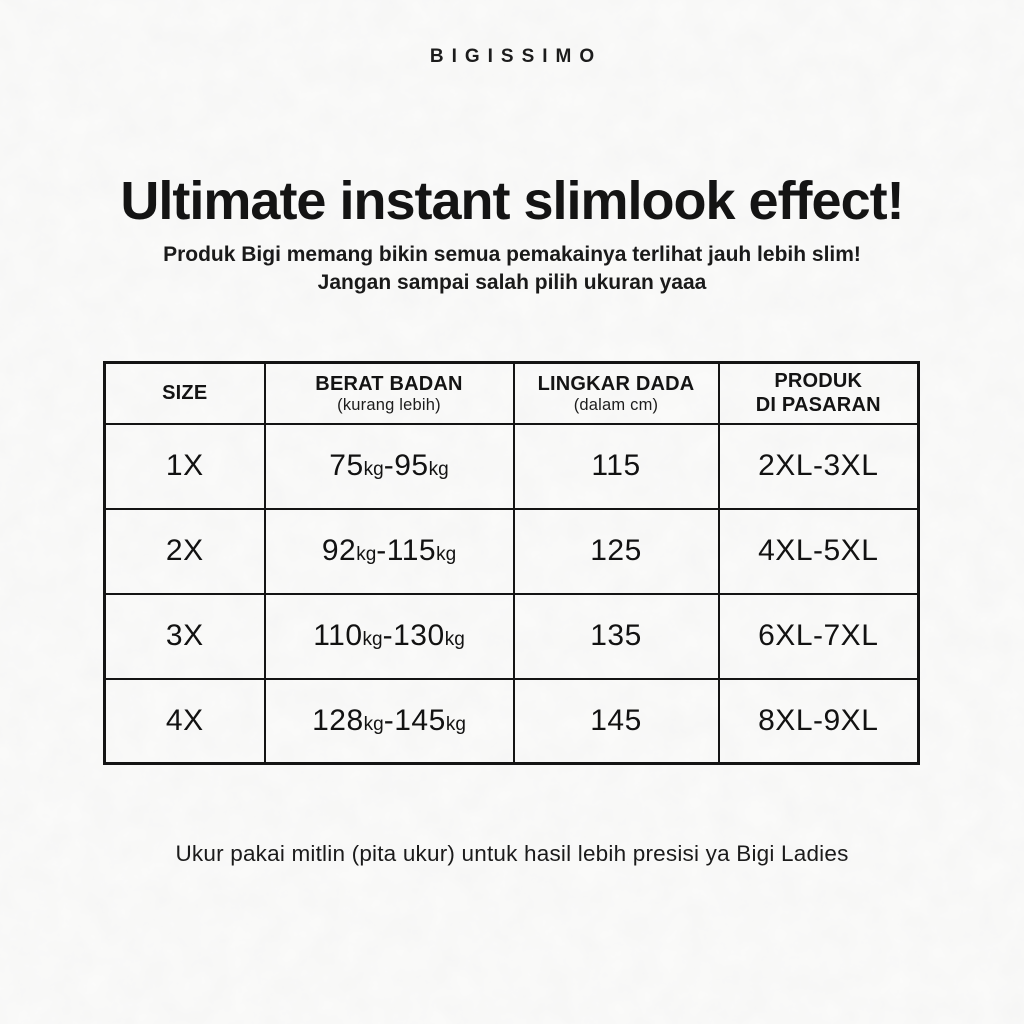  Describe the element at coordinates (184, 636) in the screenshot. I see `size-cell: 3X` at that location.